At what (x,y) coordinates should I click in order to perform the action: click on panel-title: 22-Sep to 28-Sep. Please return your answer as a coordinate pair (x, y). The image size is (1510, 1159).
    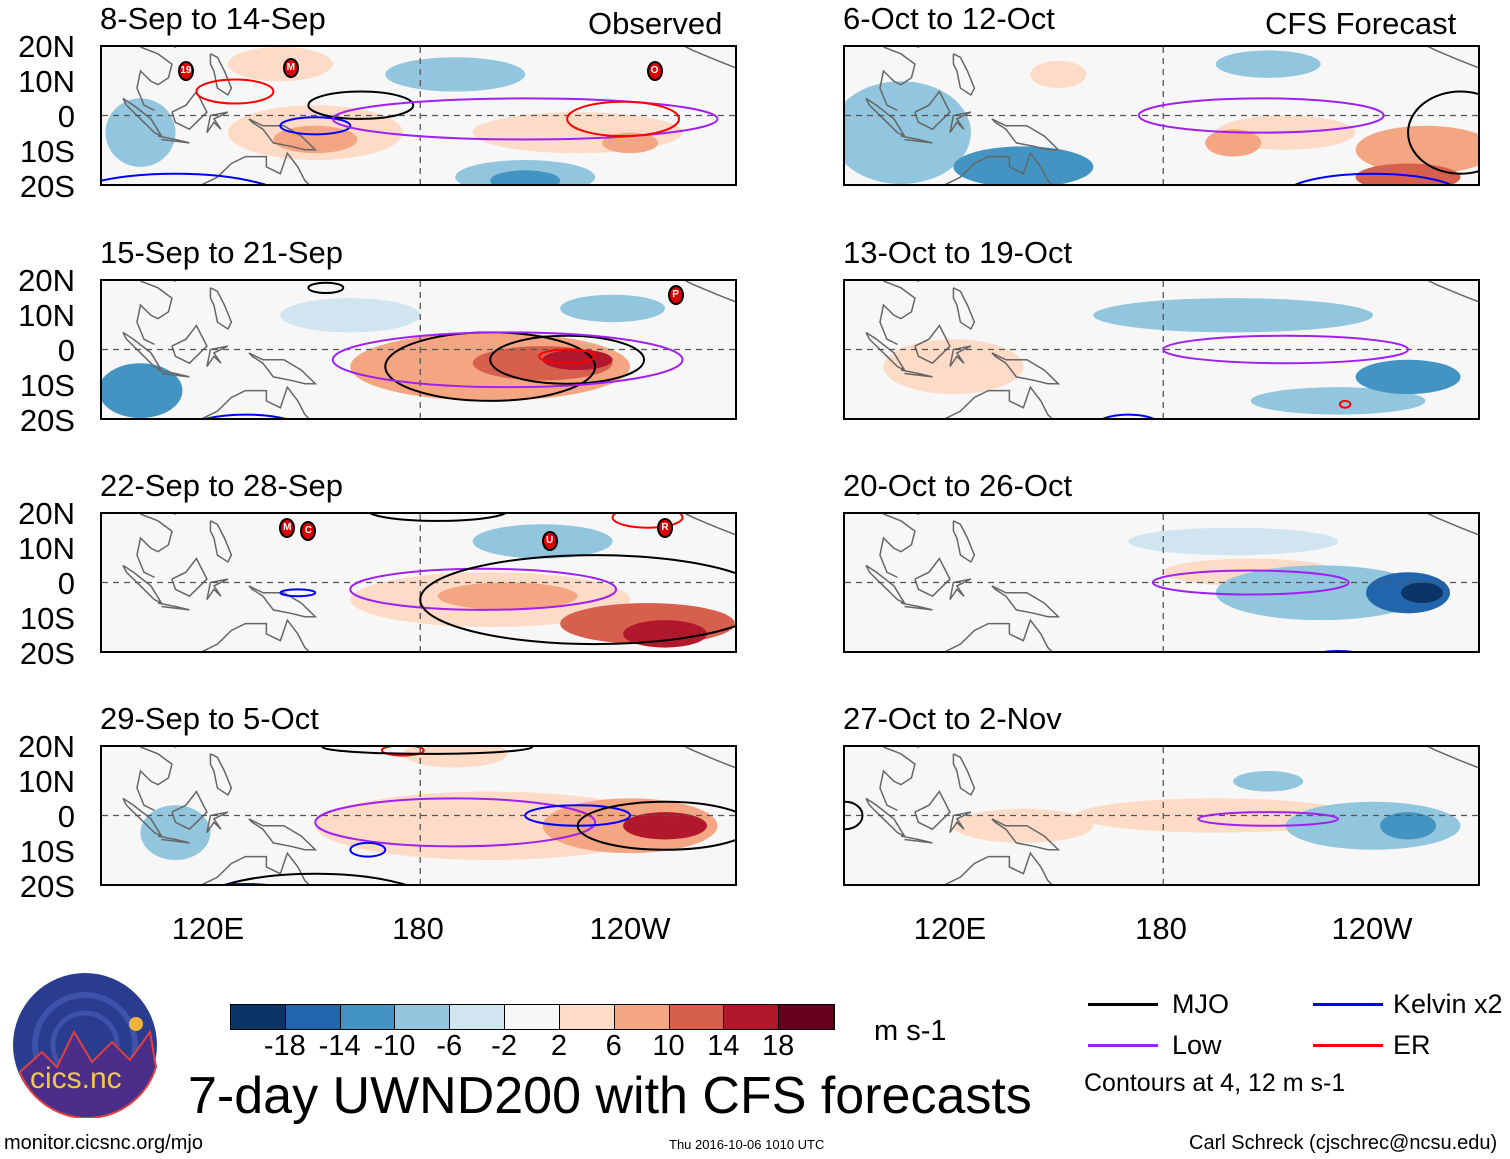
    Looking at the image, I should click on (222, 485).